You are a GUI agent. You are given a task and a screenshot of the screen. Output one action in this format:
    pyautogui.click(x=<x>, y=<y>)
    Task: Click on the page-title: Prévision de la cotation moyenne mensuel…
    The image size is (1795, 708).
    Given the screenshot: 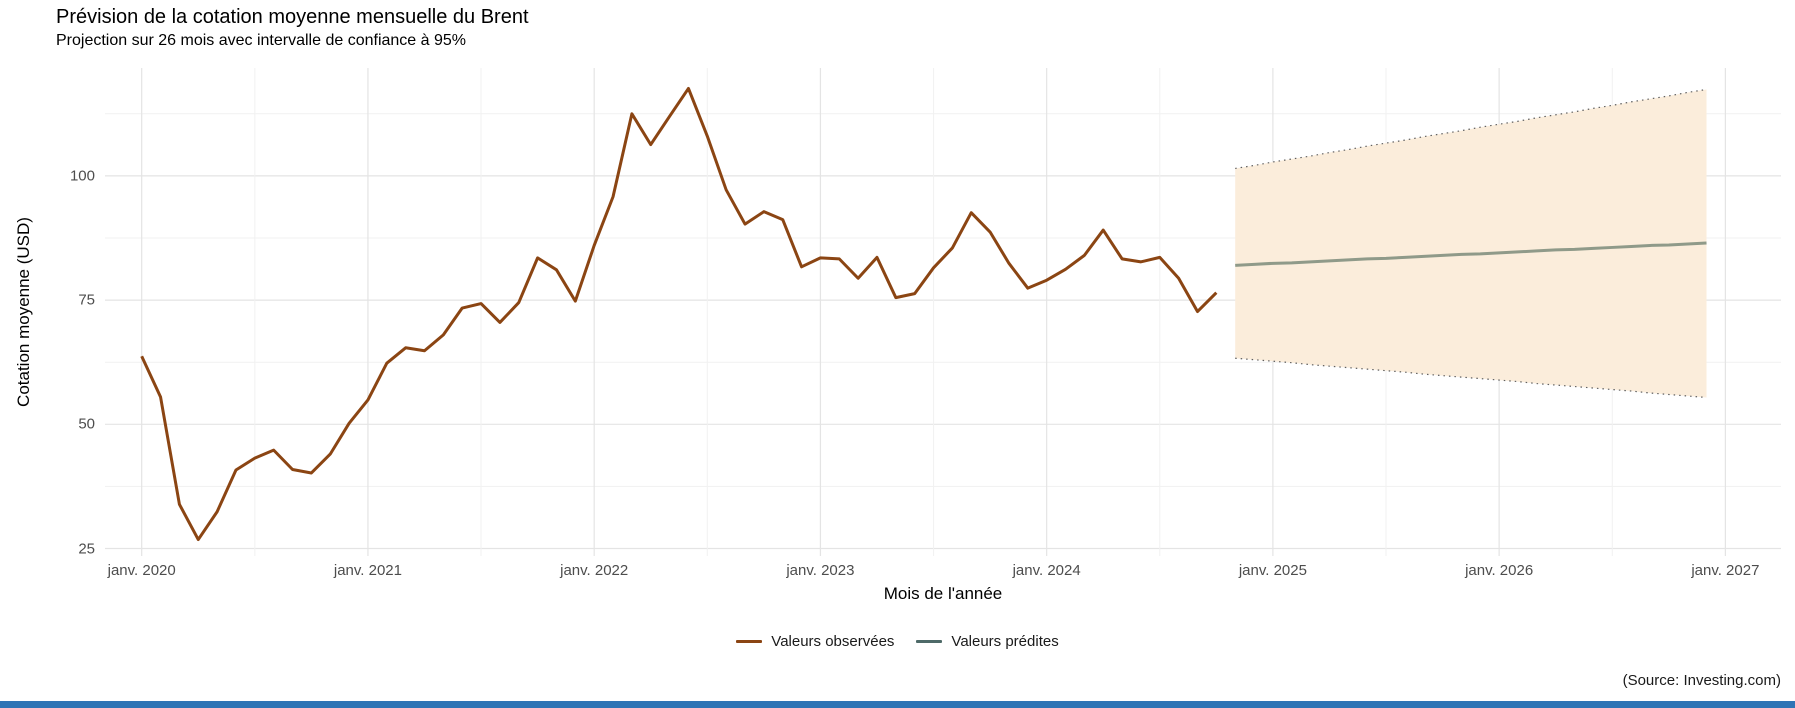 What is the action you would take?
    pyautogui.click(x=292, y=17)
    